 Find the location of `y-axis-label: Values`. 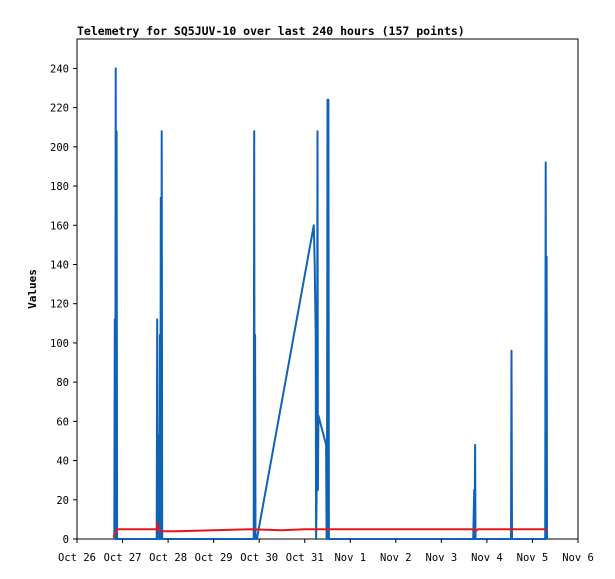

y-axis-label: Values is located at coordinates (32, 289).